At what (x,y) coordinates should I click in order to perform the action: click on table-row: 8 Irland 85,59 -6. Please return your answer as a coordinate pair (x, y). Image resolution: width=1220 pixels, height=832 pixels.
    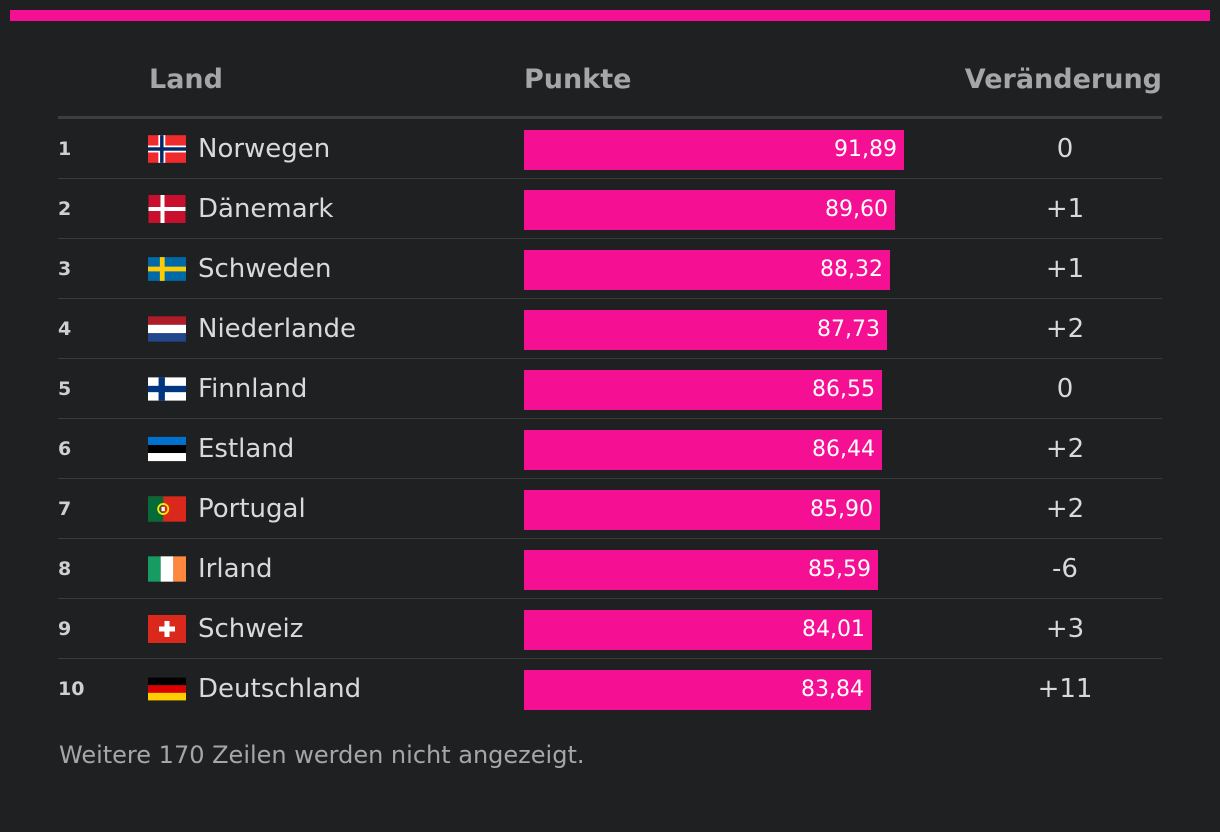
    Looking at the image, I should click on (610, 569).